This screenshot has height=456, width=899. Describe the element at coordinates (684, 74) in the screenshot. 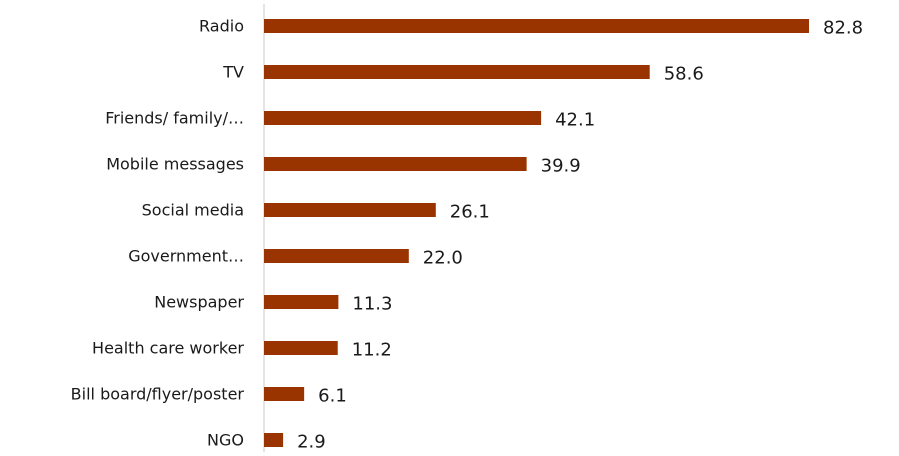

I see `value-label: 58.6` at that location.